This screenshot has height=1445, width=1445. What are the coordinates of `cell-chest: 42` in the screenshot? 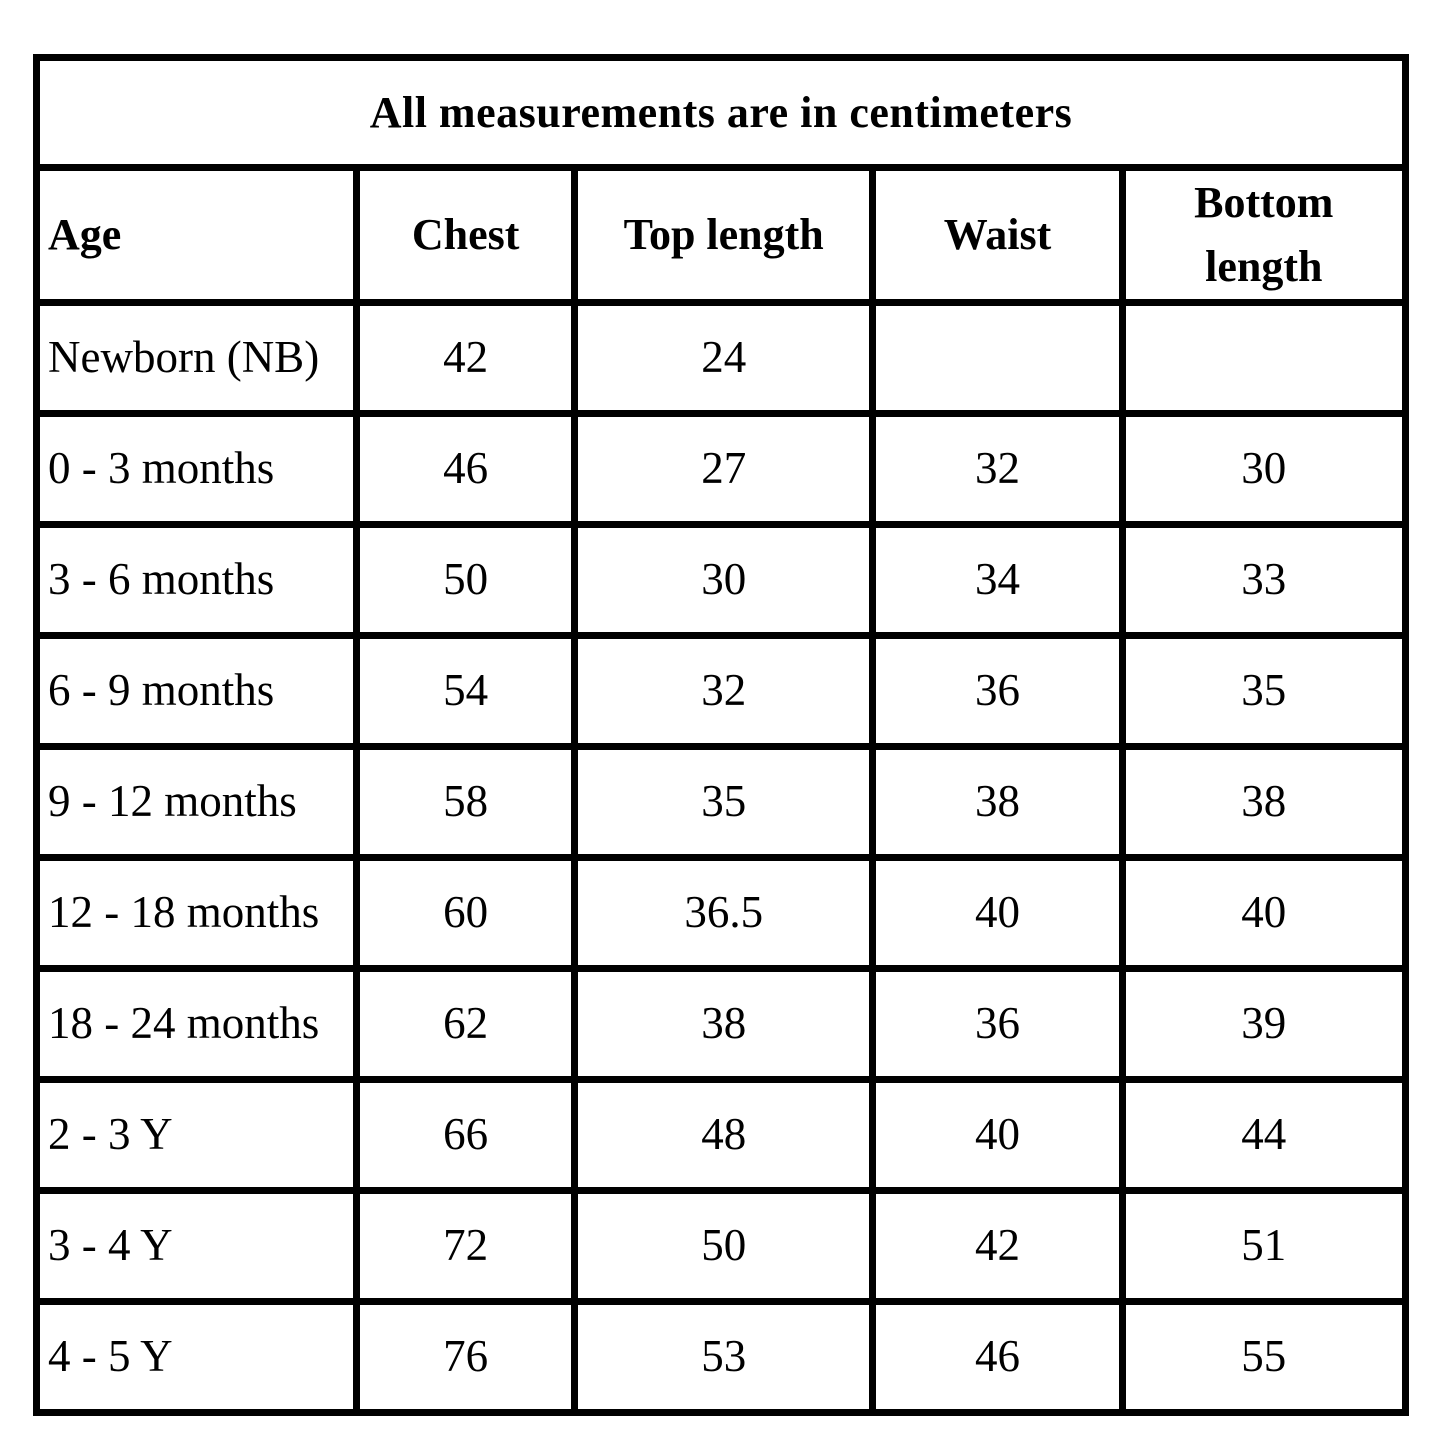 It's located at (465, 357).